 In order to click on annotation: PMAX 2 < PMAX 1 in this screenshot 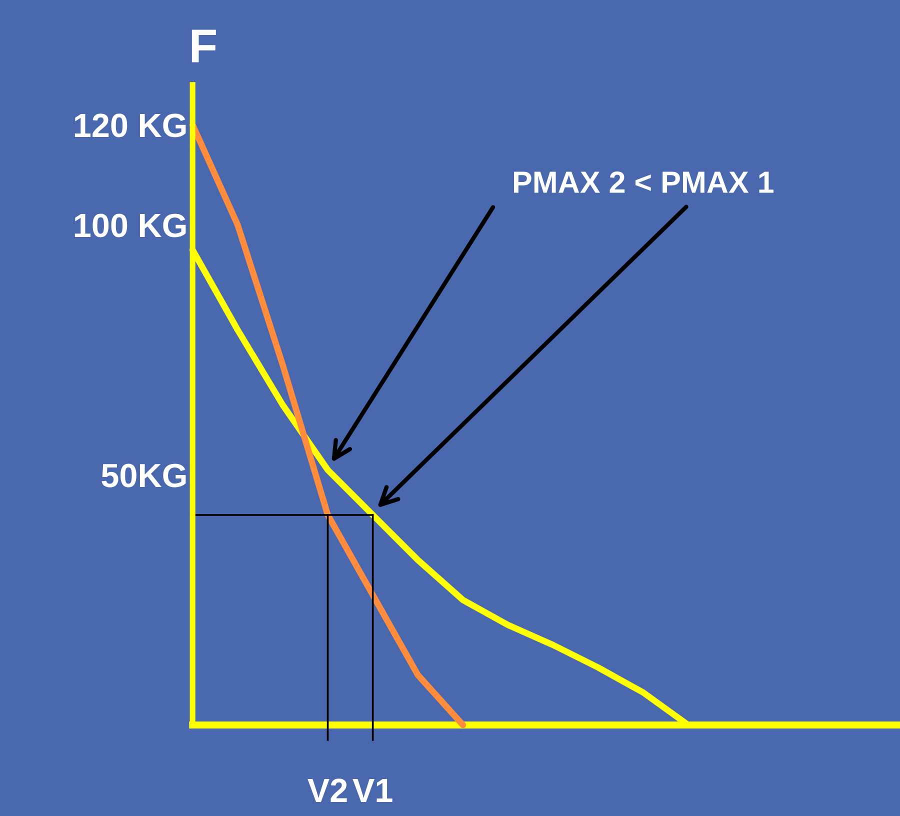, I will do `click(644, 182)`.